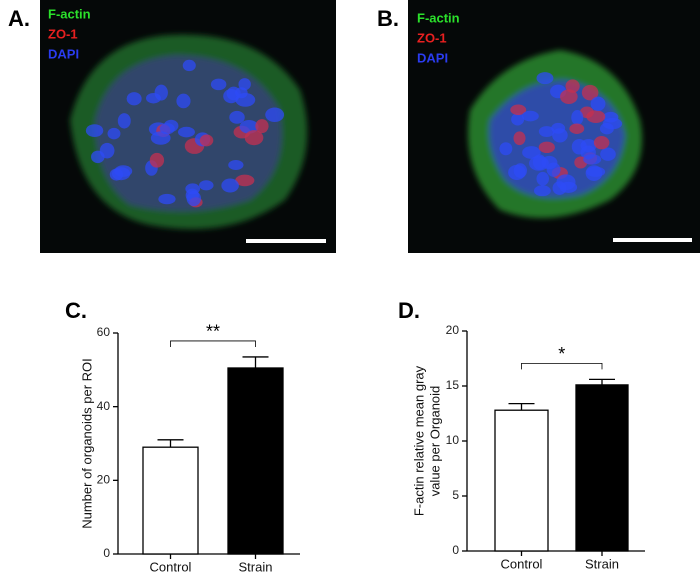 The height and width of the screenshot is (572, 700). I want to click on y-axis-label: Number of organoids per ROI, so click(86, 443).